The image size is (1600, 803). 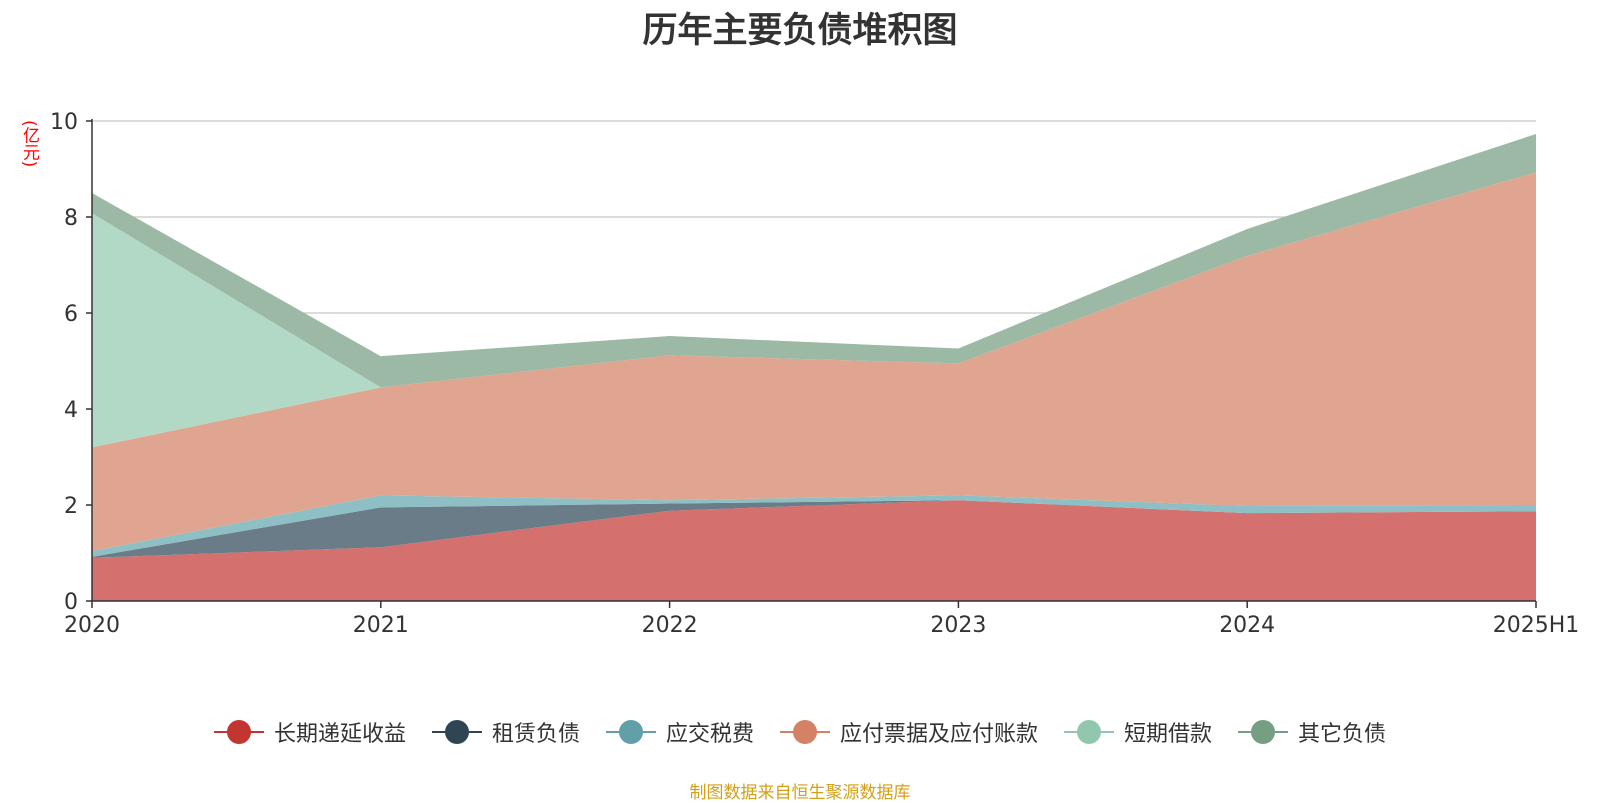 I want to click on y-tick-label: 10, so click(x=64, y=122).